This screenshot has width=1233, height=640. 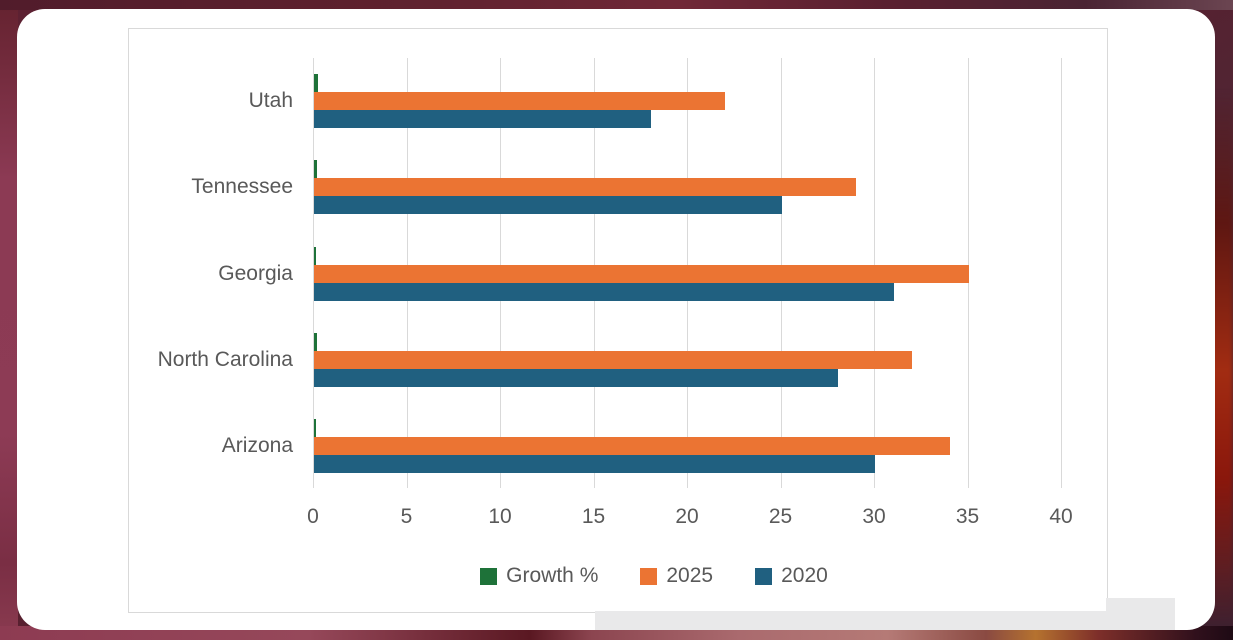 I want to click on category-label: Georgia, so click(x=255, y=273).